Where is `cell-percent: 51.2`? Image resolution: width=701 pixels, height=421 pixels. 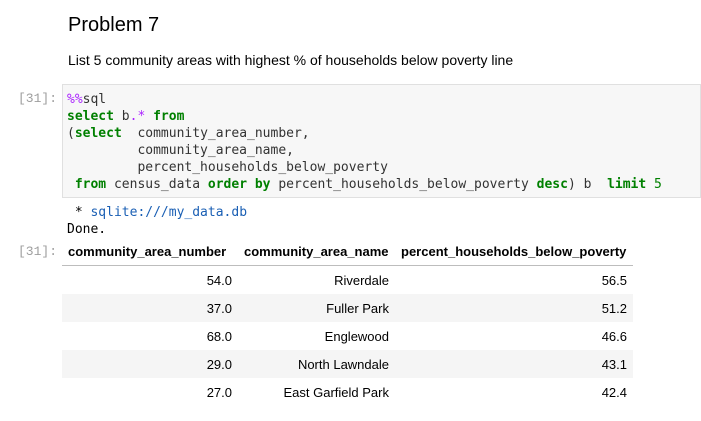 cell-percent: 51.2 is located at coordinates (514, 308).